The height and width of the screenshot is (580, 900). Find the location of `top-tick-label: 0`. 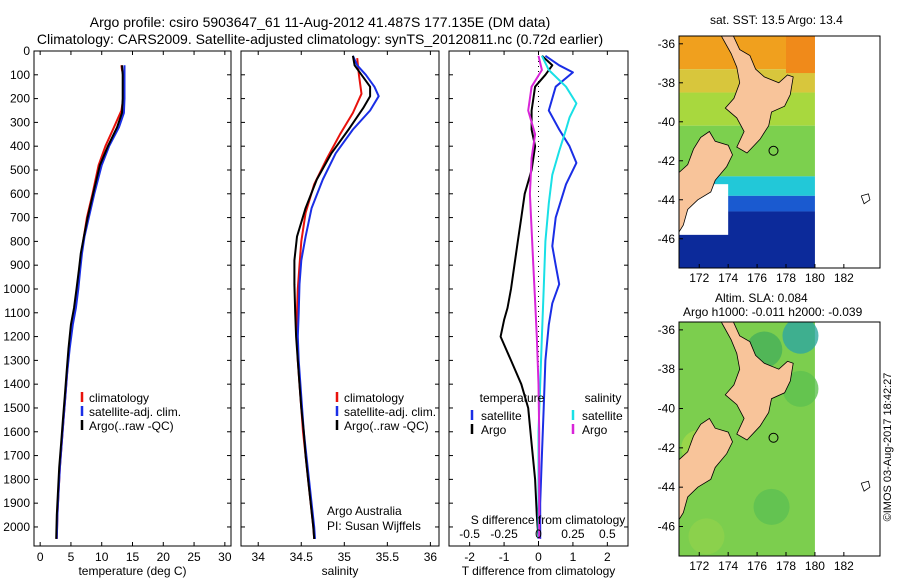

top-tick-label: 0 is located at coordinates (538, 534).